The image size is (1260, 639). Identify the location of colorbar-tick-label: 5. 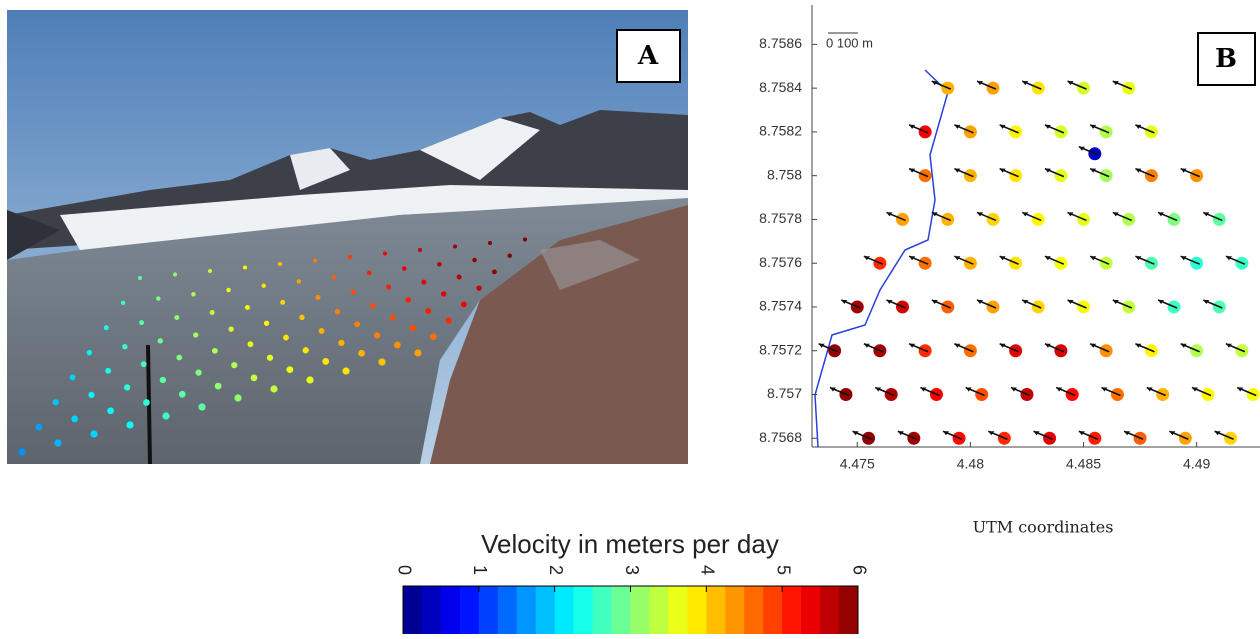
(783, 570).